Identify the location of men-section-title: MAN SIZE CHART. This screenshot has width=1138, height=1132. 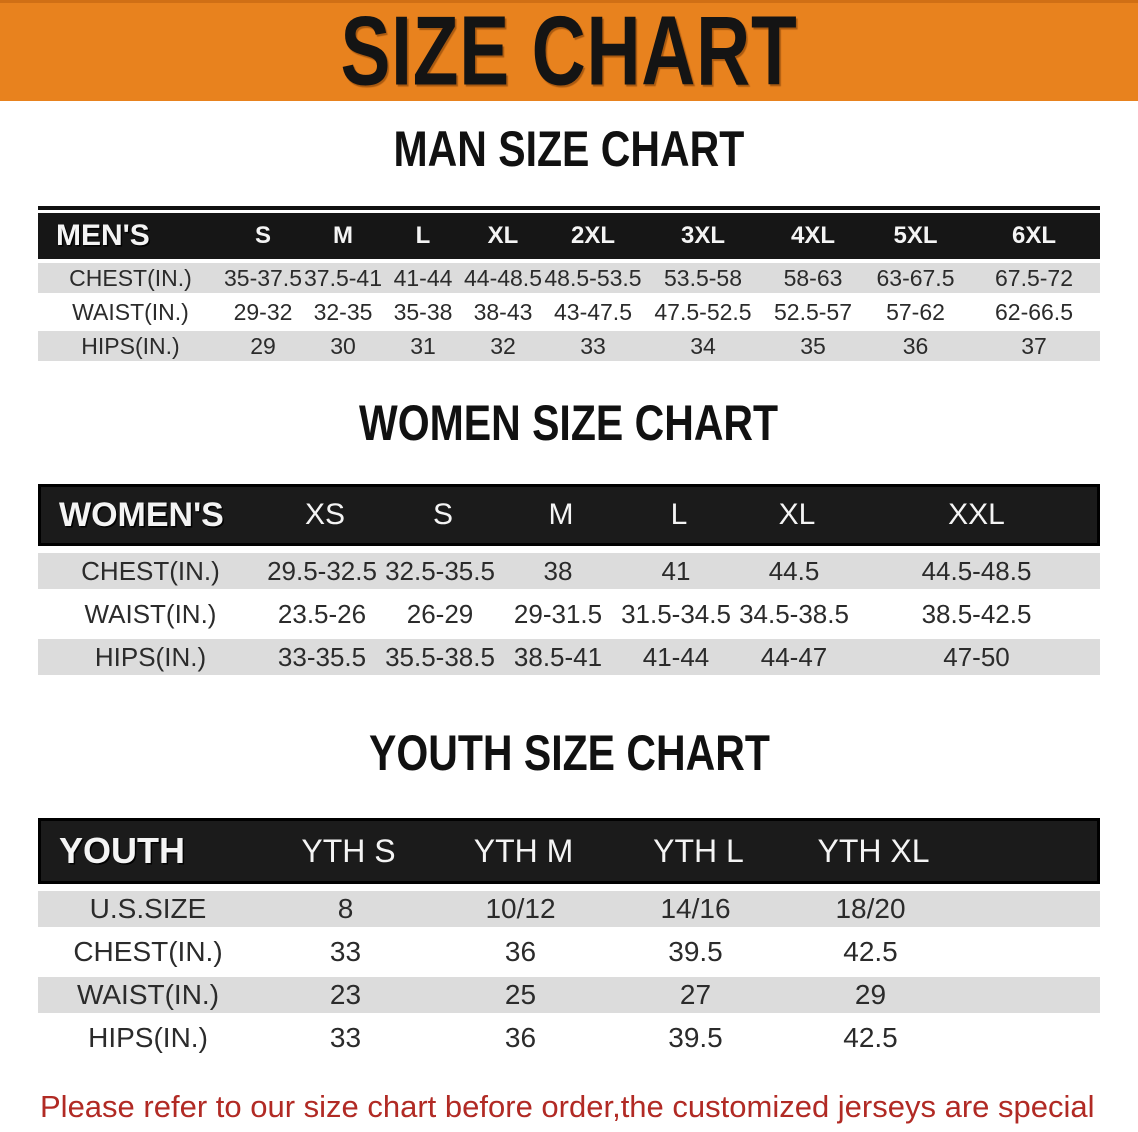
(569, 152).